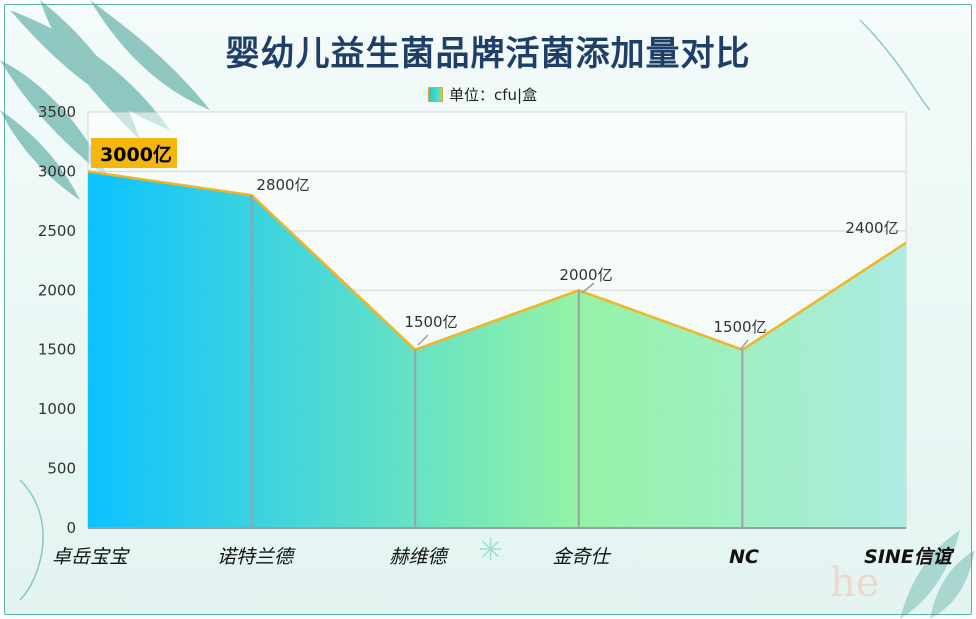 Image resolution: width=976 pixels, height=619 pixels. What do you see at coordinates (61, 469) in the screenshot?
I see `y-tick-label: 500` at bounding box center [61, 469].